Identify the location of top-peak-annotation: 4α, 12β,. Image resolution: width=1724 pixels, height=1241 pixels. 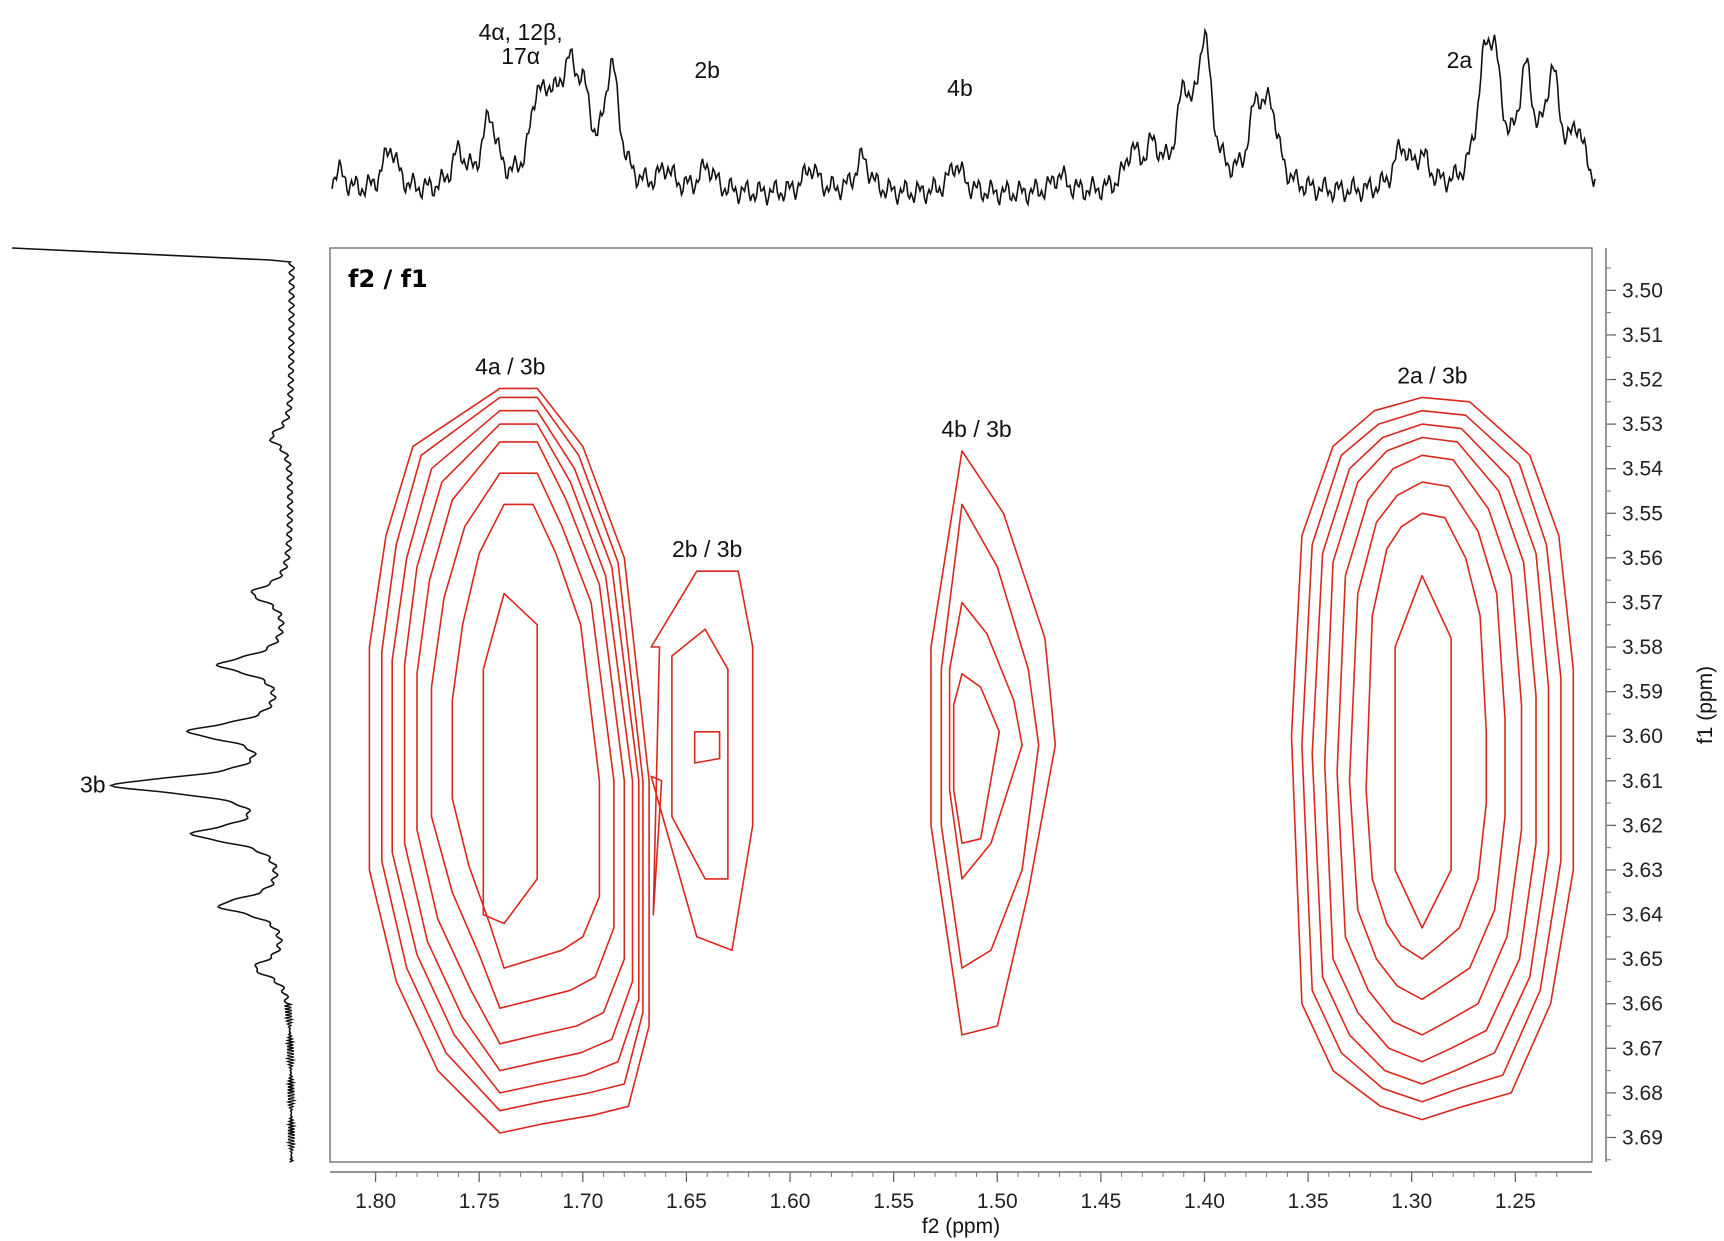
(521, 32).